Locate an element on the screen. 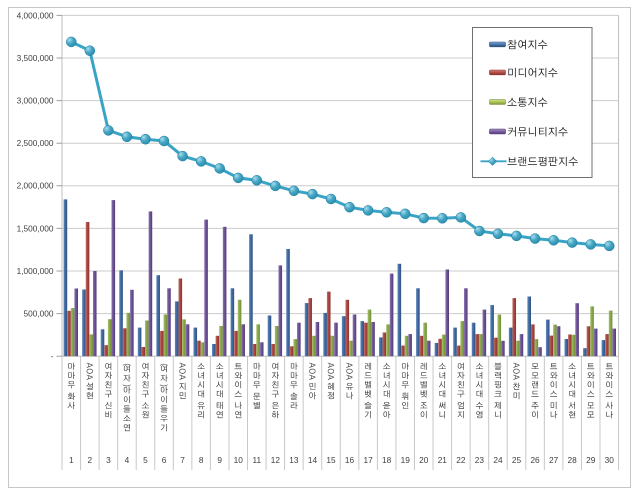  svg-text: 1,500,000 is located at coordinates (35, 228).